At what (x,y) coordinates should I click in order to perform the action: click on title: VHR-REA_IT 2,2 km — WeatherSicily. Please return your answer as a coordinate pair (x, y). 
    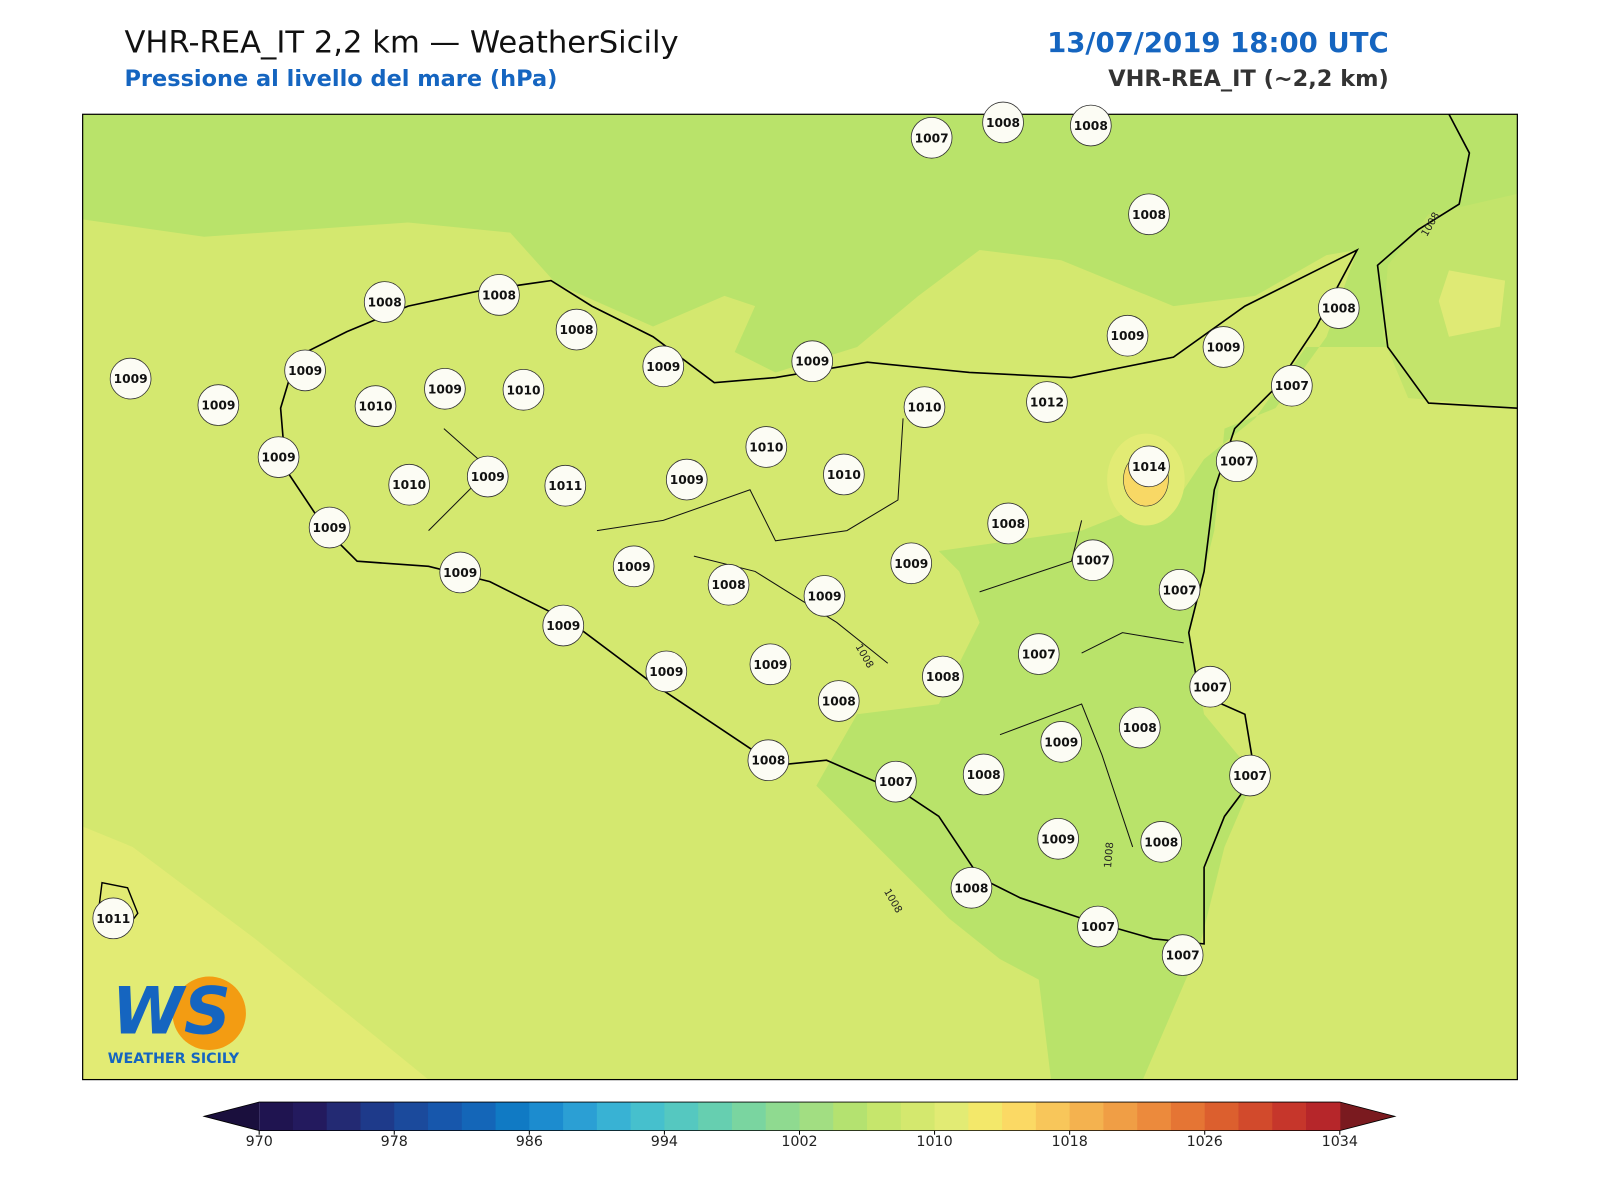
    Looking at the image, I should click on (401, 42).